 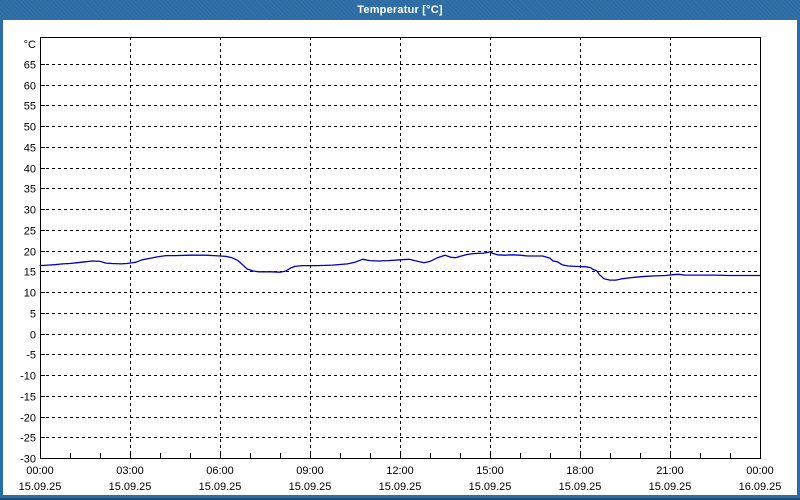 What do you see at coordinates (30, 107) in the screenshot?
I see `y-axis-label: 55` at bounding box center [30, 107].